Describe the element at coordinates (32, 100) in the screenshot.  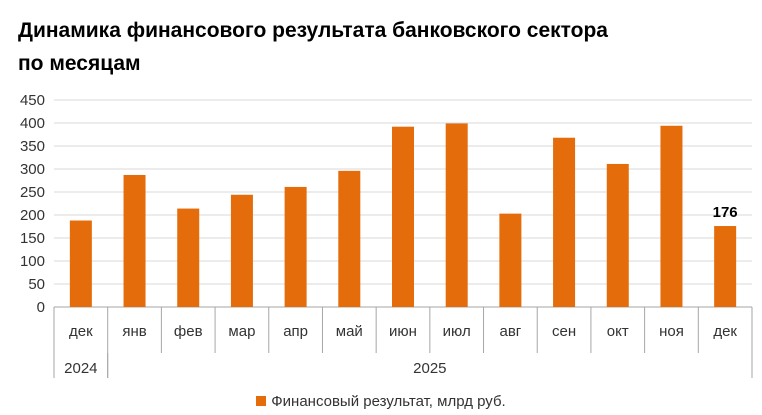
I see `y-tick-label: 450` at that location.